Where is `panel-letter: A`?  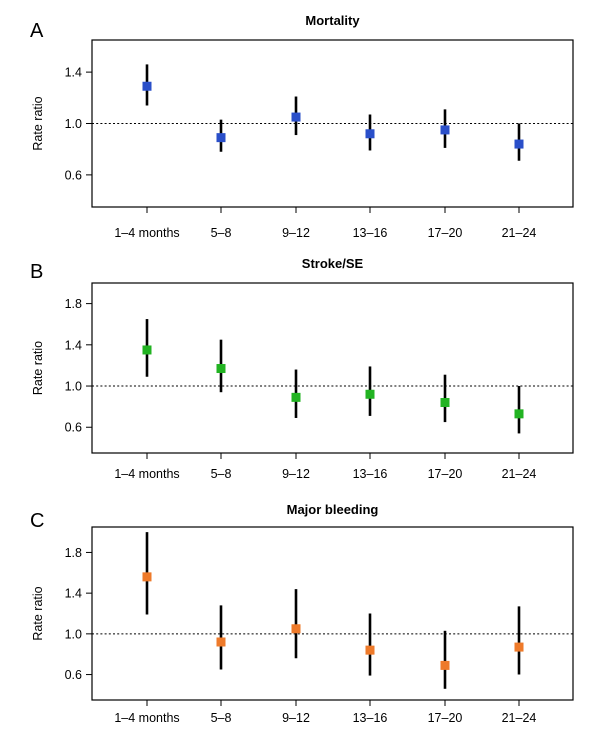
panel-letter: A is located at coordinates (37, 31).